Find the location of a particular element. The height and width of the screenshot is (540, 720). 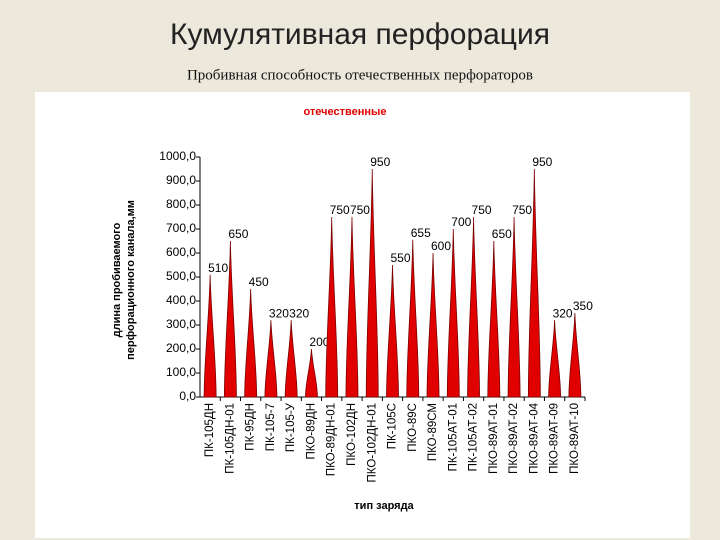

x-tick-label: ПК-105-У is located at coordinates (291, 427).